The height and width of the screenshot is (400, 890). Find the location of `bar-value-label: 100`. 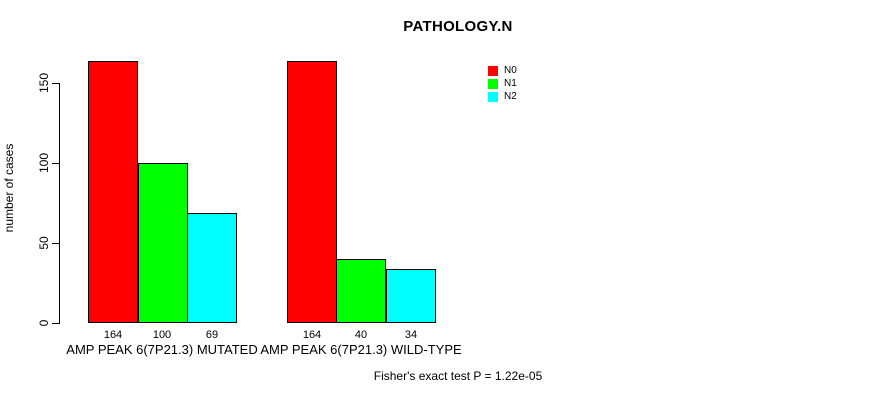

bar-value-label: 100 is located at coordinates (162, 335).